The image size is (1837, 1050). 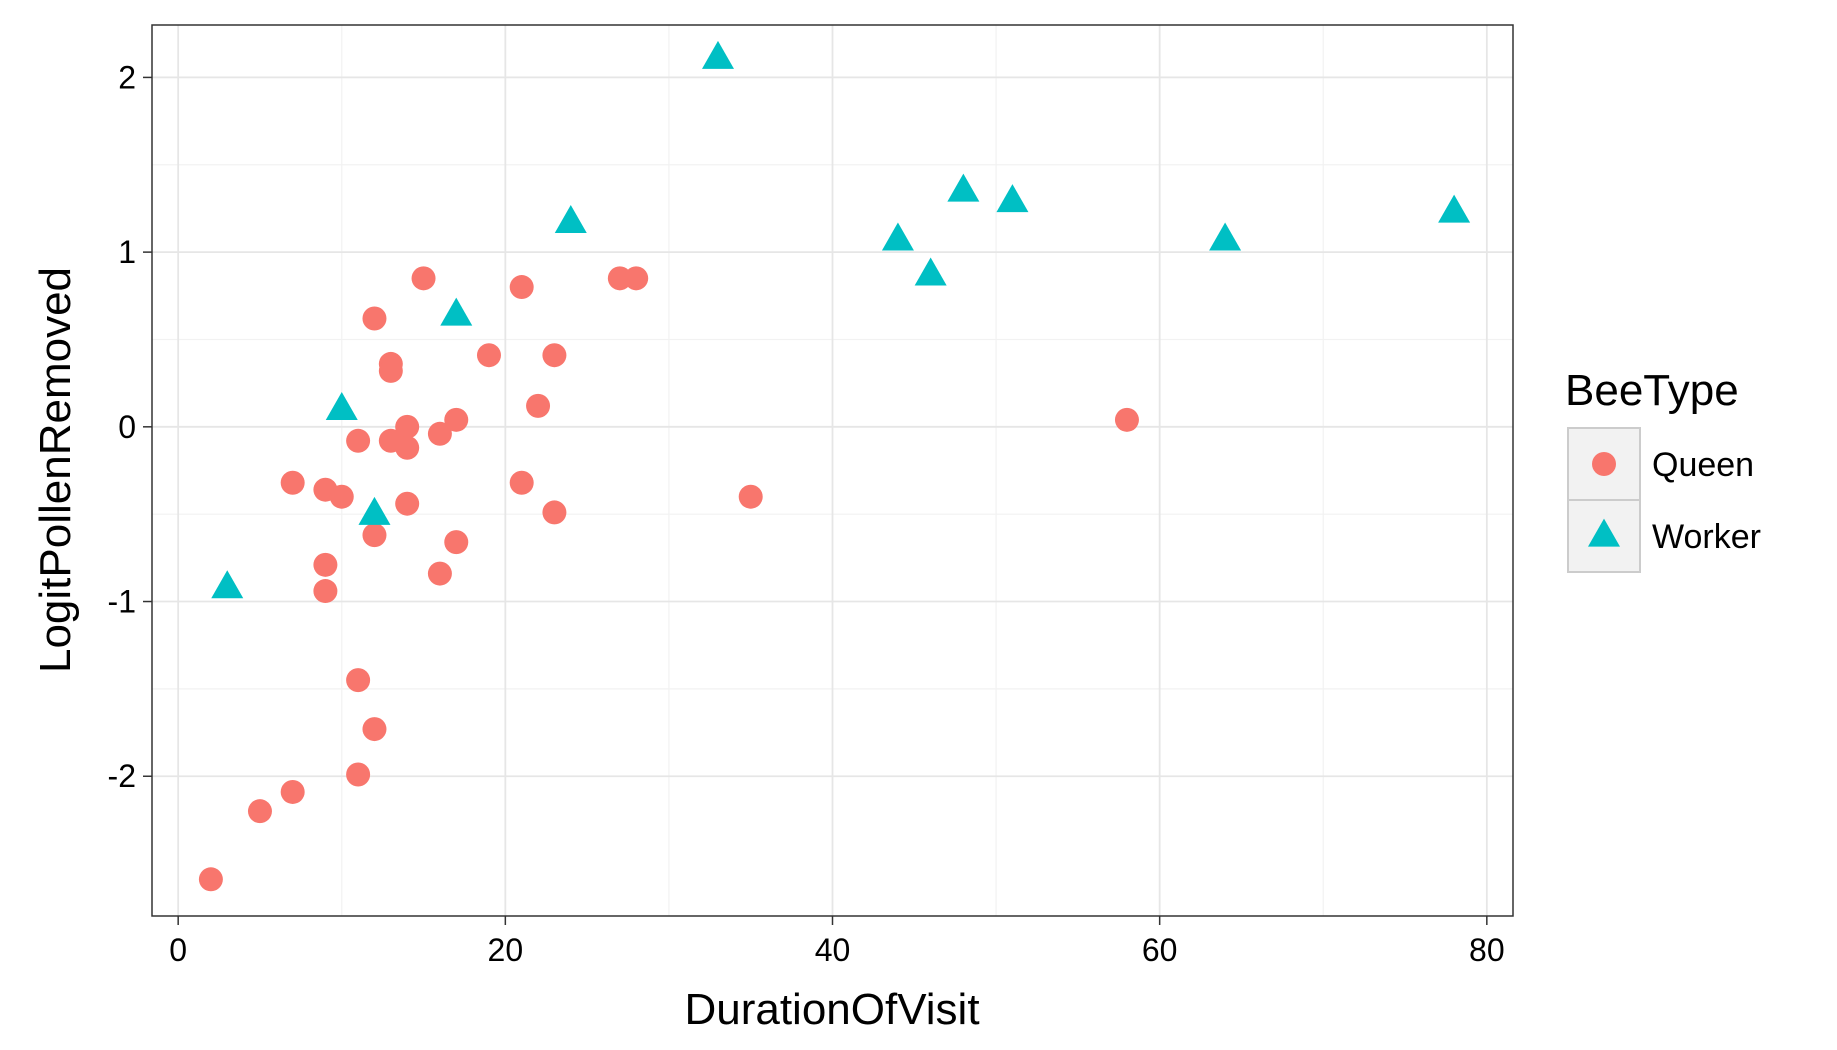 What do you see at coordinates (178, 950) in the screenshot?
I see `x-tick-label: 0` at bounding box center [178, 950].